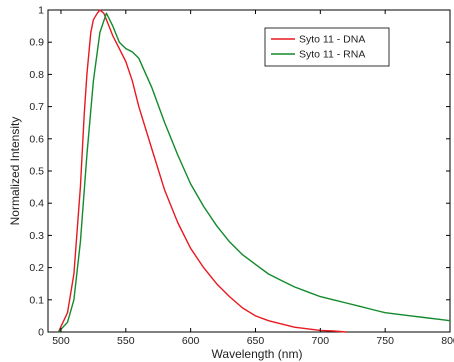  What do you see at coordinates (256, 341) in the screenshot?
I see `x-tick-label-3: 650` at bounding box center [256, 341].